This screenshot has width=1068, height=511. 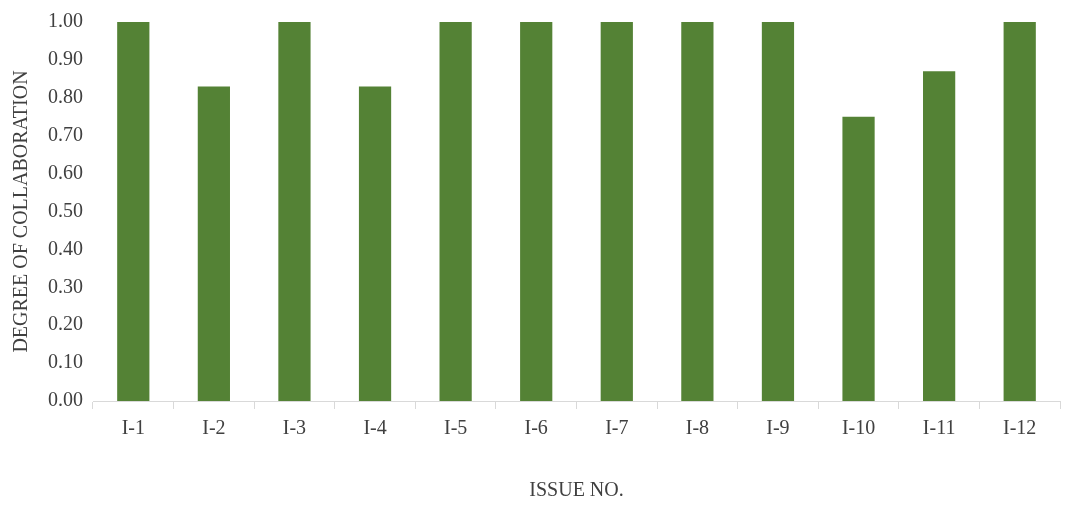 What do you see at coordinates (65, 209) in the screenshot?
I see `y-tick-label: 0.50` at bounding box center [65, 209].